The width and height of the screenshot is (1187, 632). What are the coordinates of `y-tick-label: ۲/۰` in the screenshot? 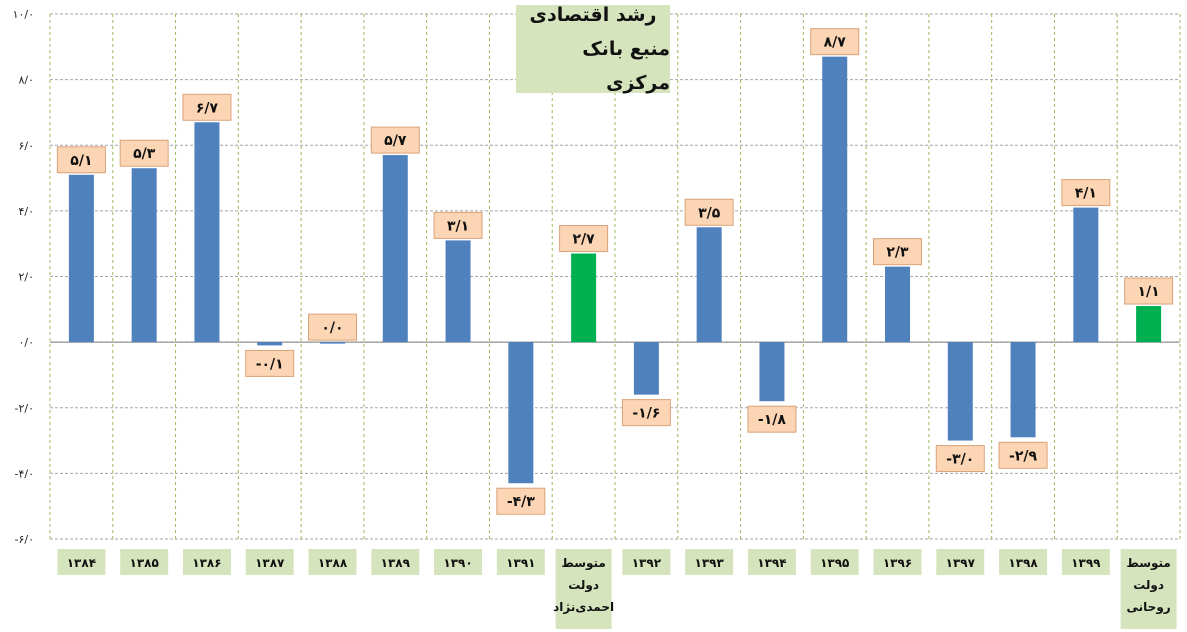 It's located at (26, 277).